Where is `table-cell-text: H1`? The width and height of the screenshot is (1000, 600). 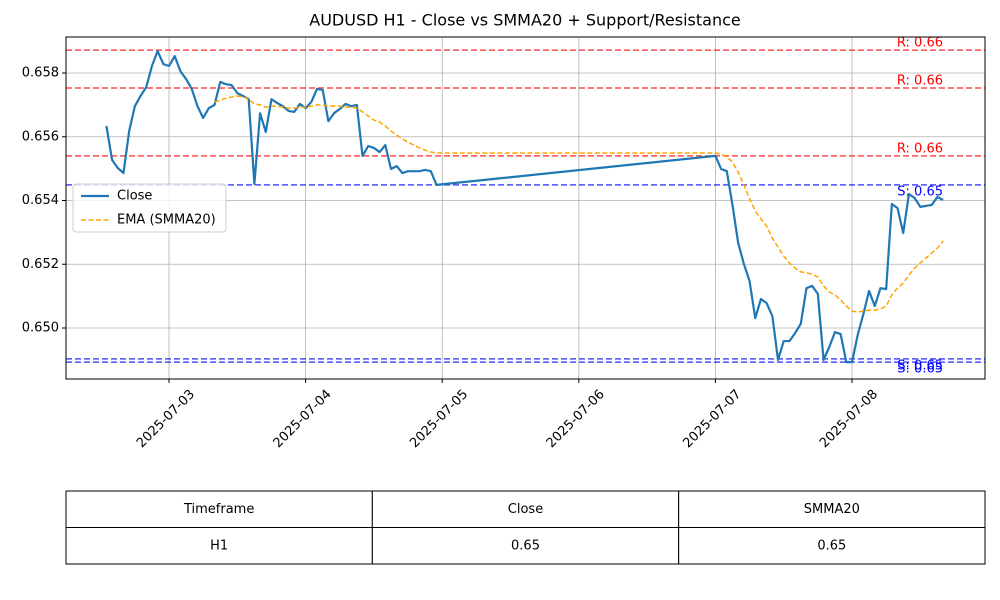
table-cell-text: H1 is located at coordinates (219, 545).